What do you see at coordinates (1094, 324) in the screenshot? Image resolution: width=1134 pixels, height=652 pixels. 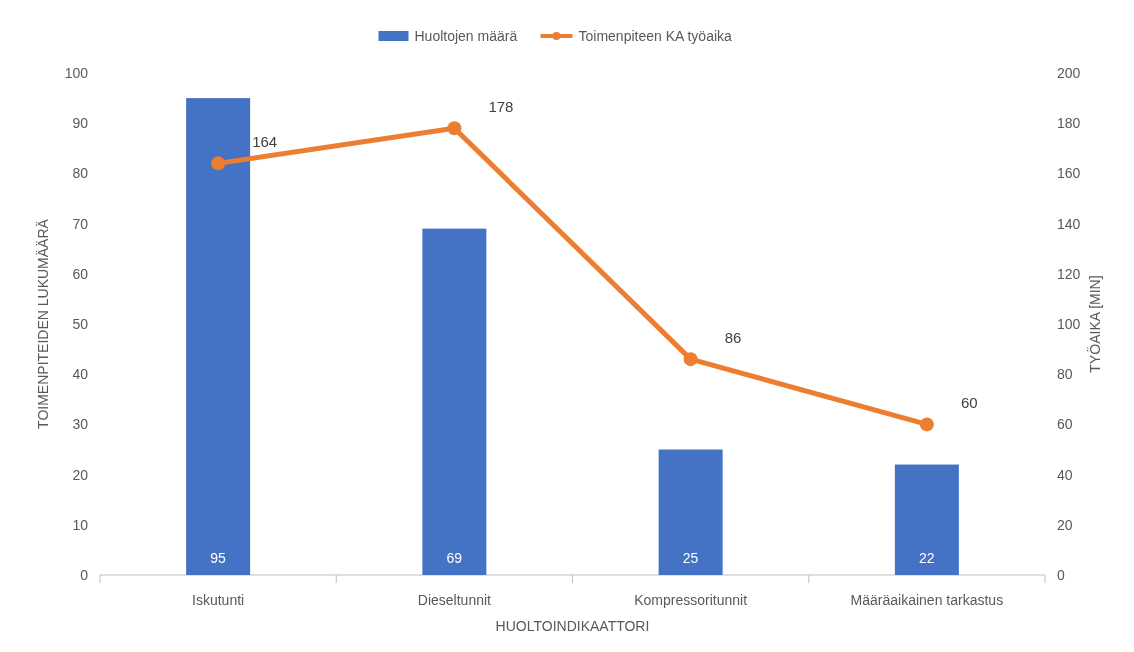 I see `y2-axis-title: TYÖAIKA [MIN]` at bounding box center [1094, 324].